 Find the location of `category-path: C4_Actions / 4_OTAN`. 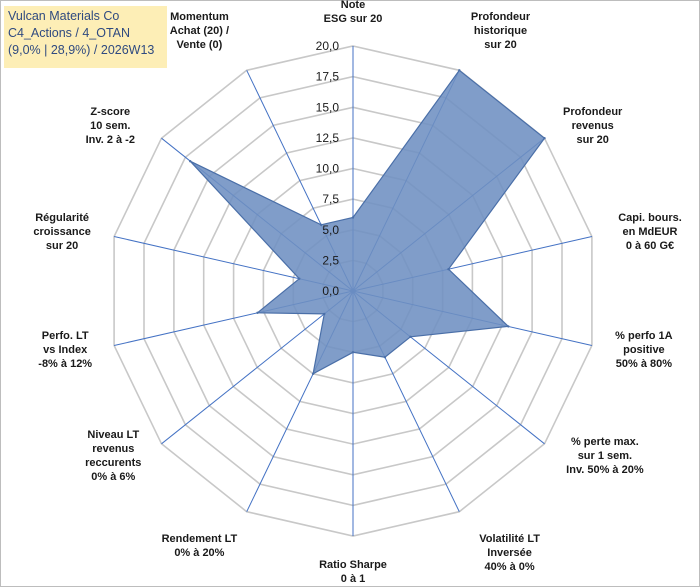

category-path: C4_Actions / 4_OTAN is located at coordinates (69, 33).